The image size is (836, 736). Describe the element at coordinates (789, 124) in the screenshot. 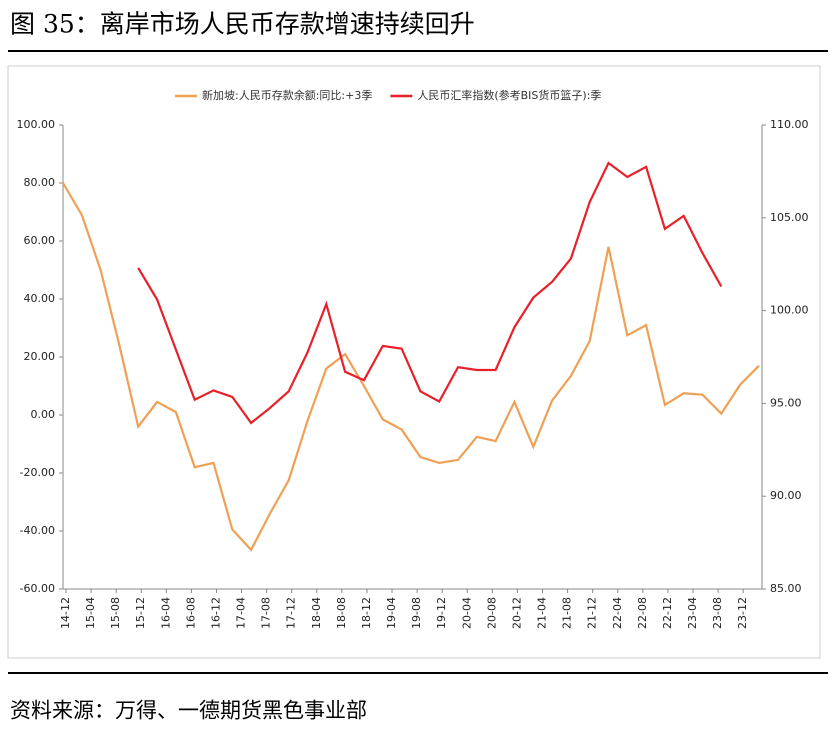

I see `y2-tick-label: 110.00` at that location.